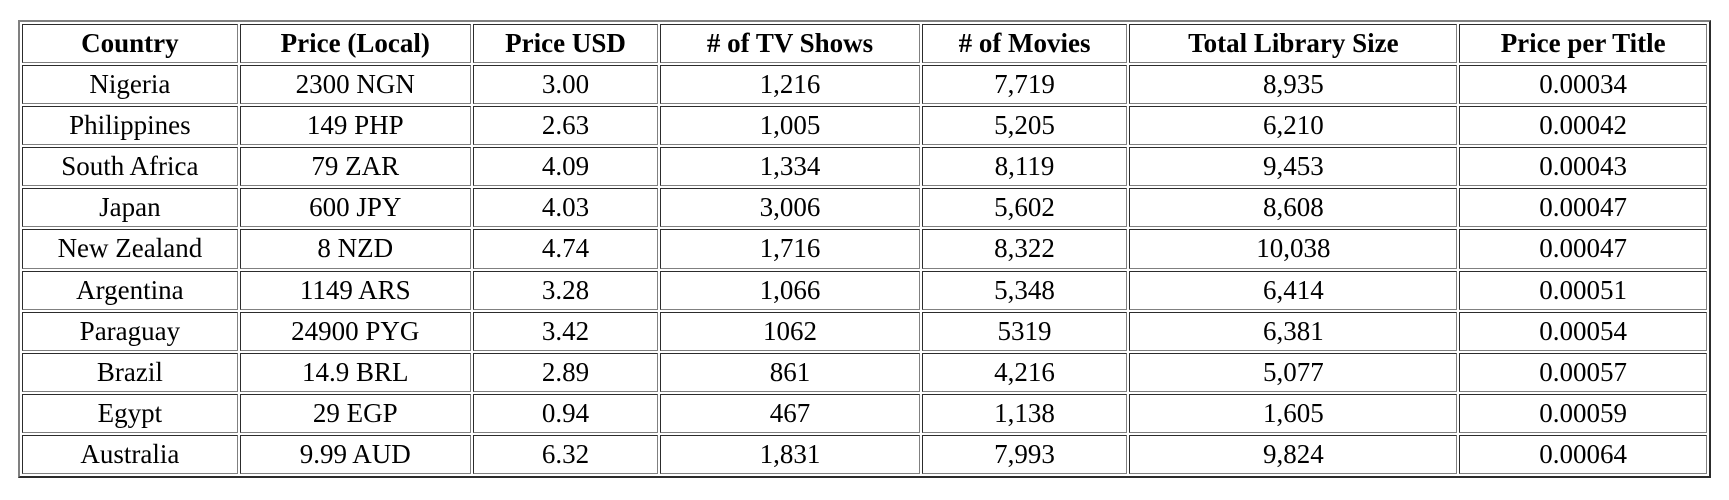 This screenshot has height=500, width=1729. Describe the element at coordinates (1024, 167) in the screenshot. I see `cell-of-movies: 8,119` at that location.